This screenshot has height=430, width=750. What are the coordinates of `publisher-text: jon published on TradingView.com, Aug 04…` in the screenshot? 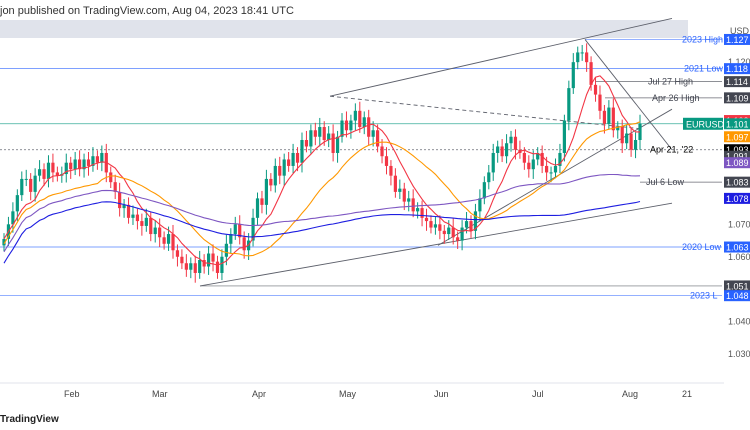 It's located at (147, 11).